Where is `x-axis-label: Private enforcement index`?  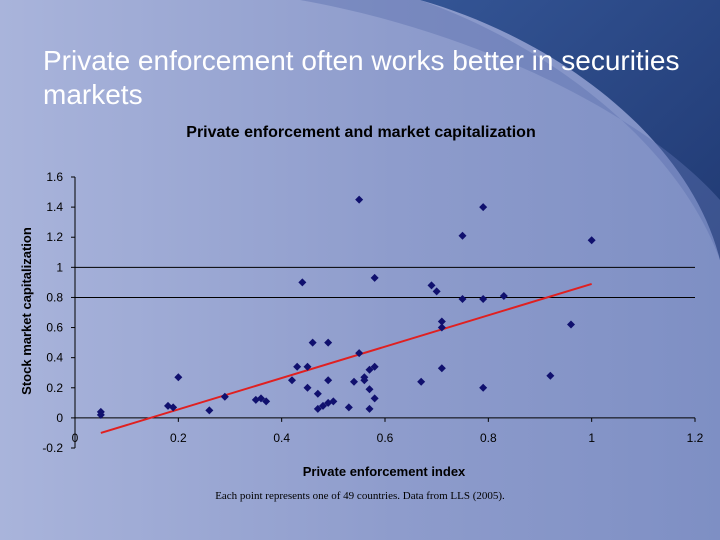
x-axis-label: Private enforcement index is located at coordinates (384, 471).